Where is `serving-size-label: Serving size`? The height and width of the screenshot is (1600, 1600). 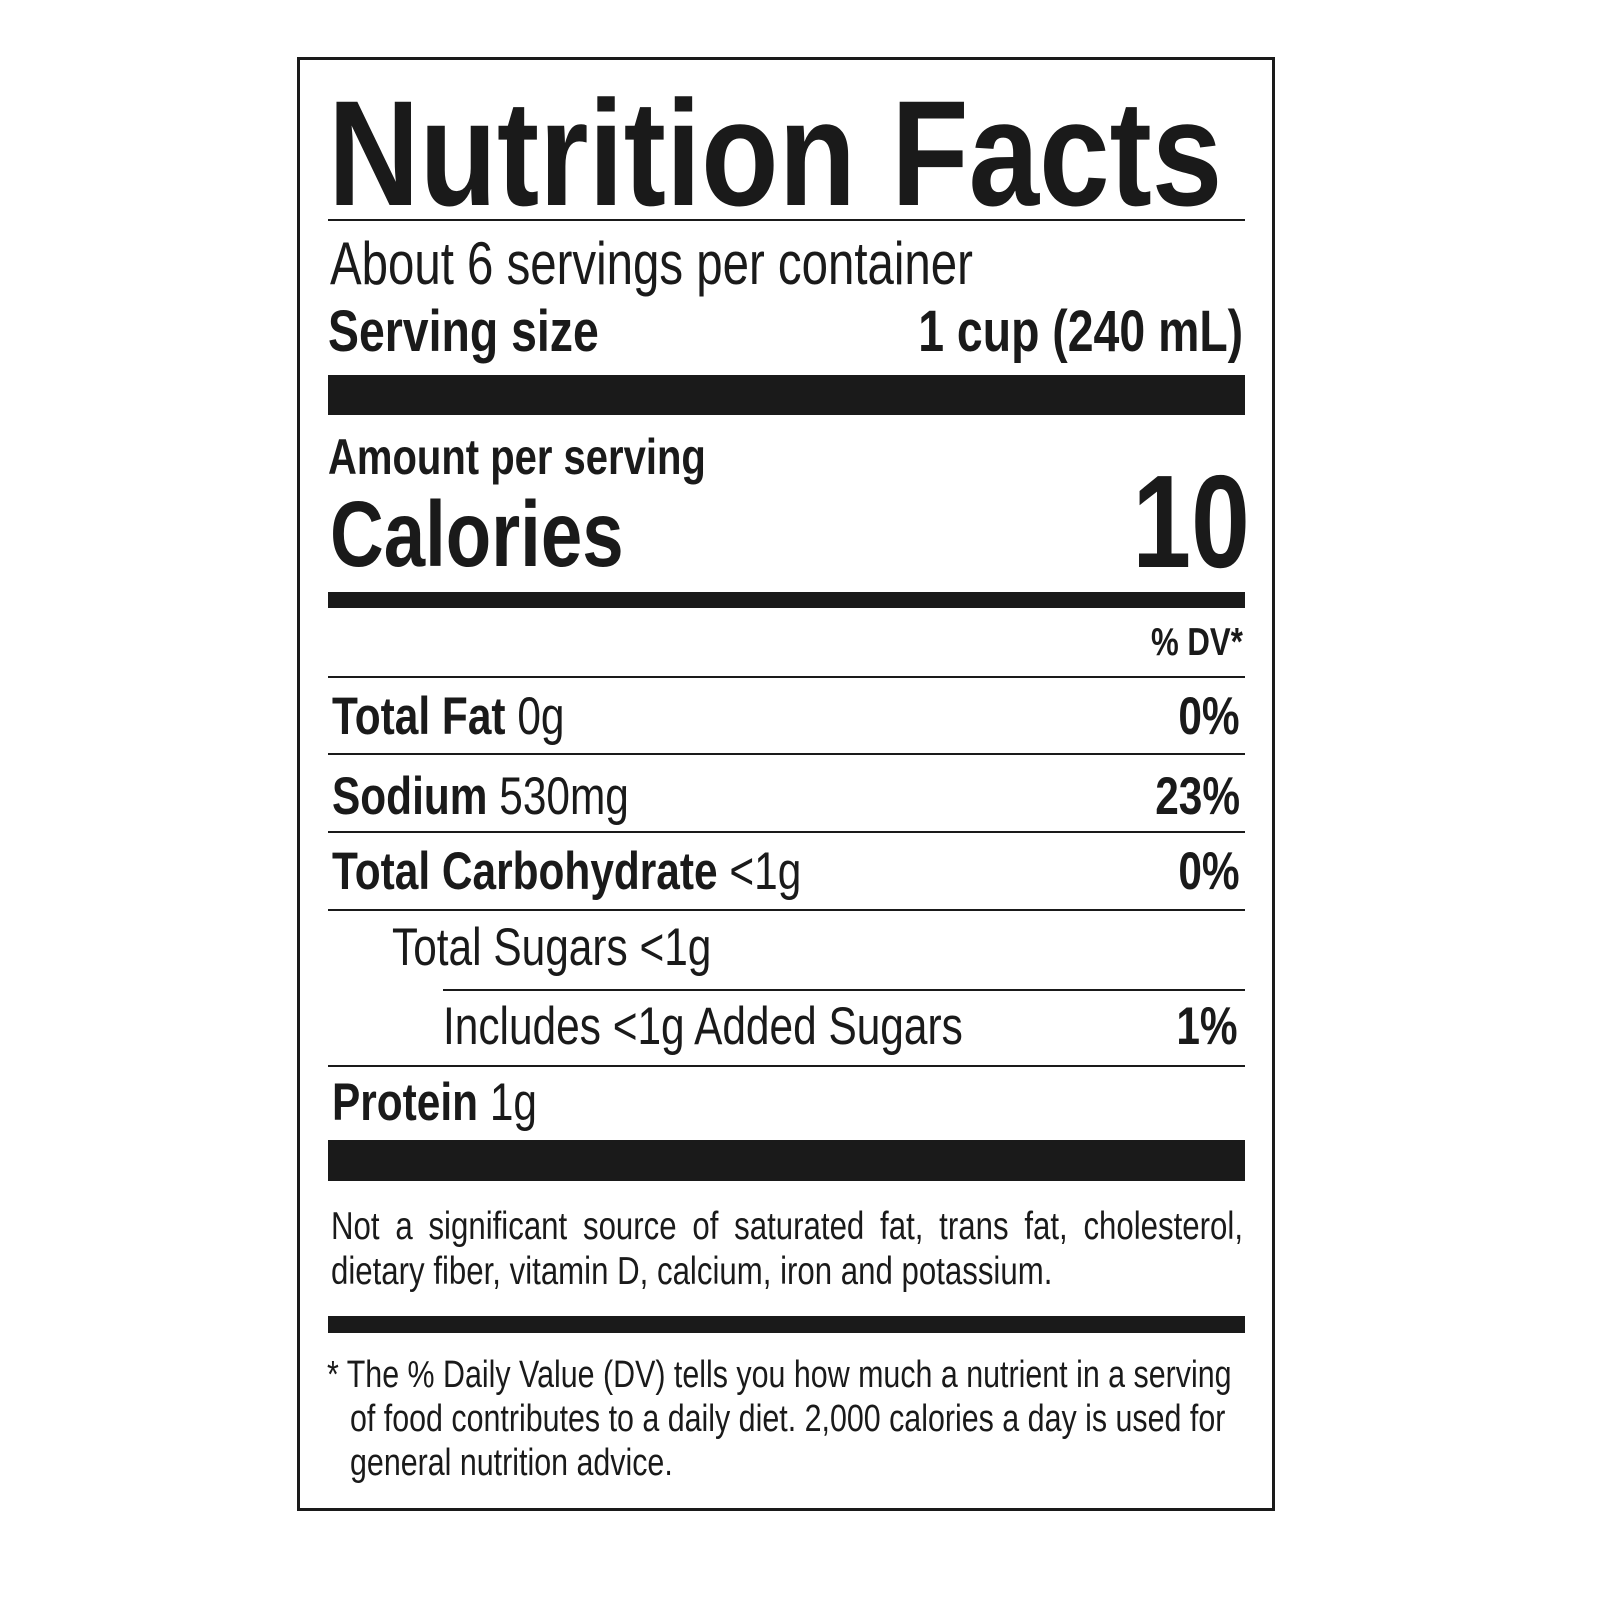
serving-size-label: Serving size is located at coordinates (463, 331).